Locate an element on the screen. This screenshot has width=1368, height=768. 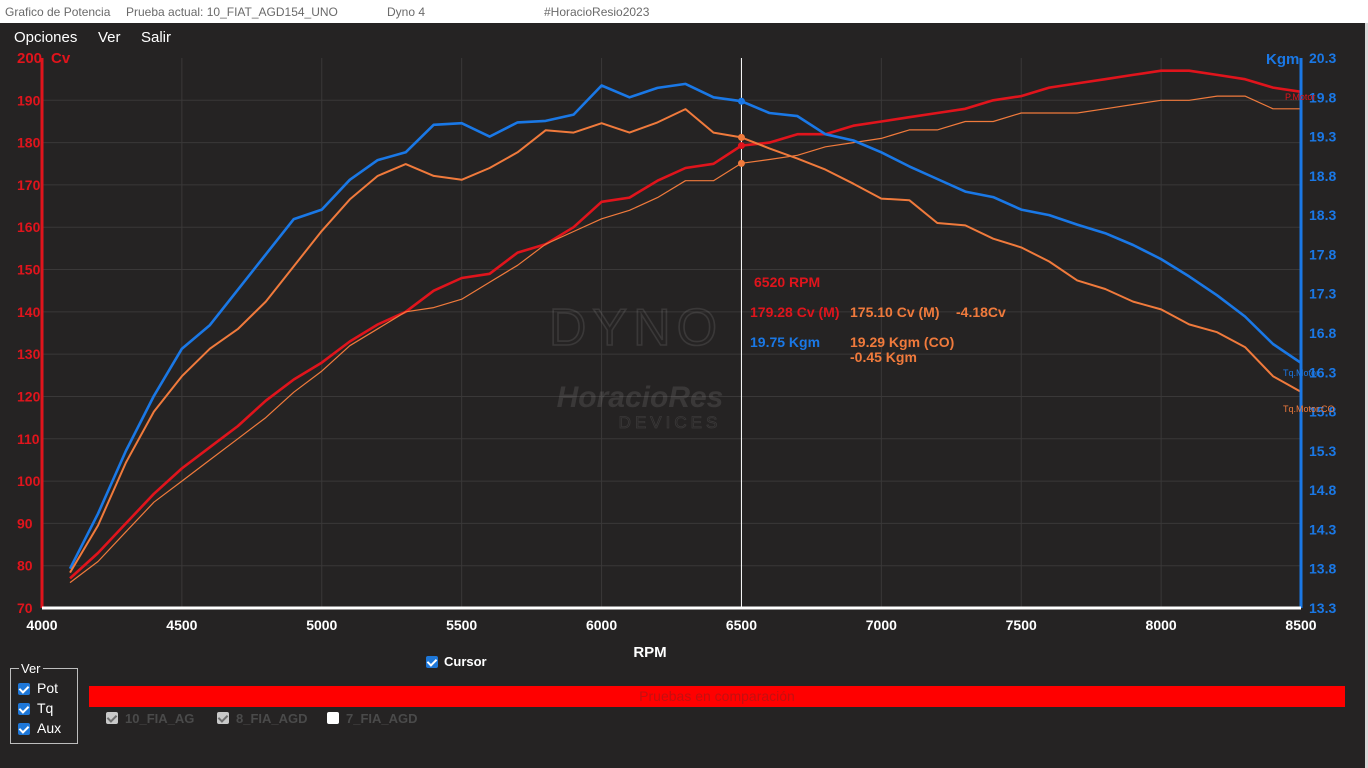
y-left-tick-label: 160 is located at coordinates (29, 227).